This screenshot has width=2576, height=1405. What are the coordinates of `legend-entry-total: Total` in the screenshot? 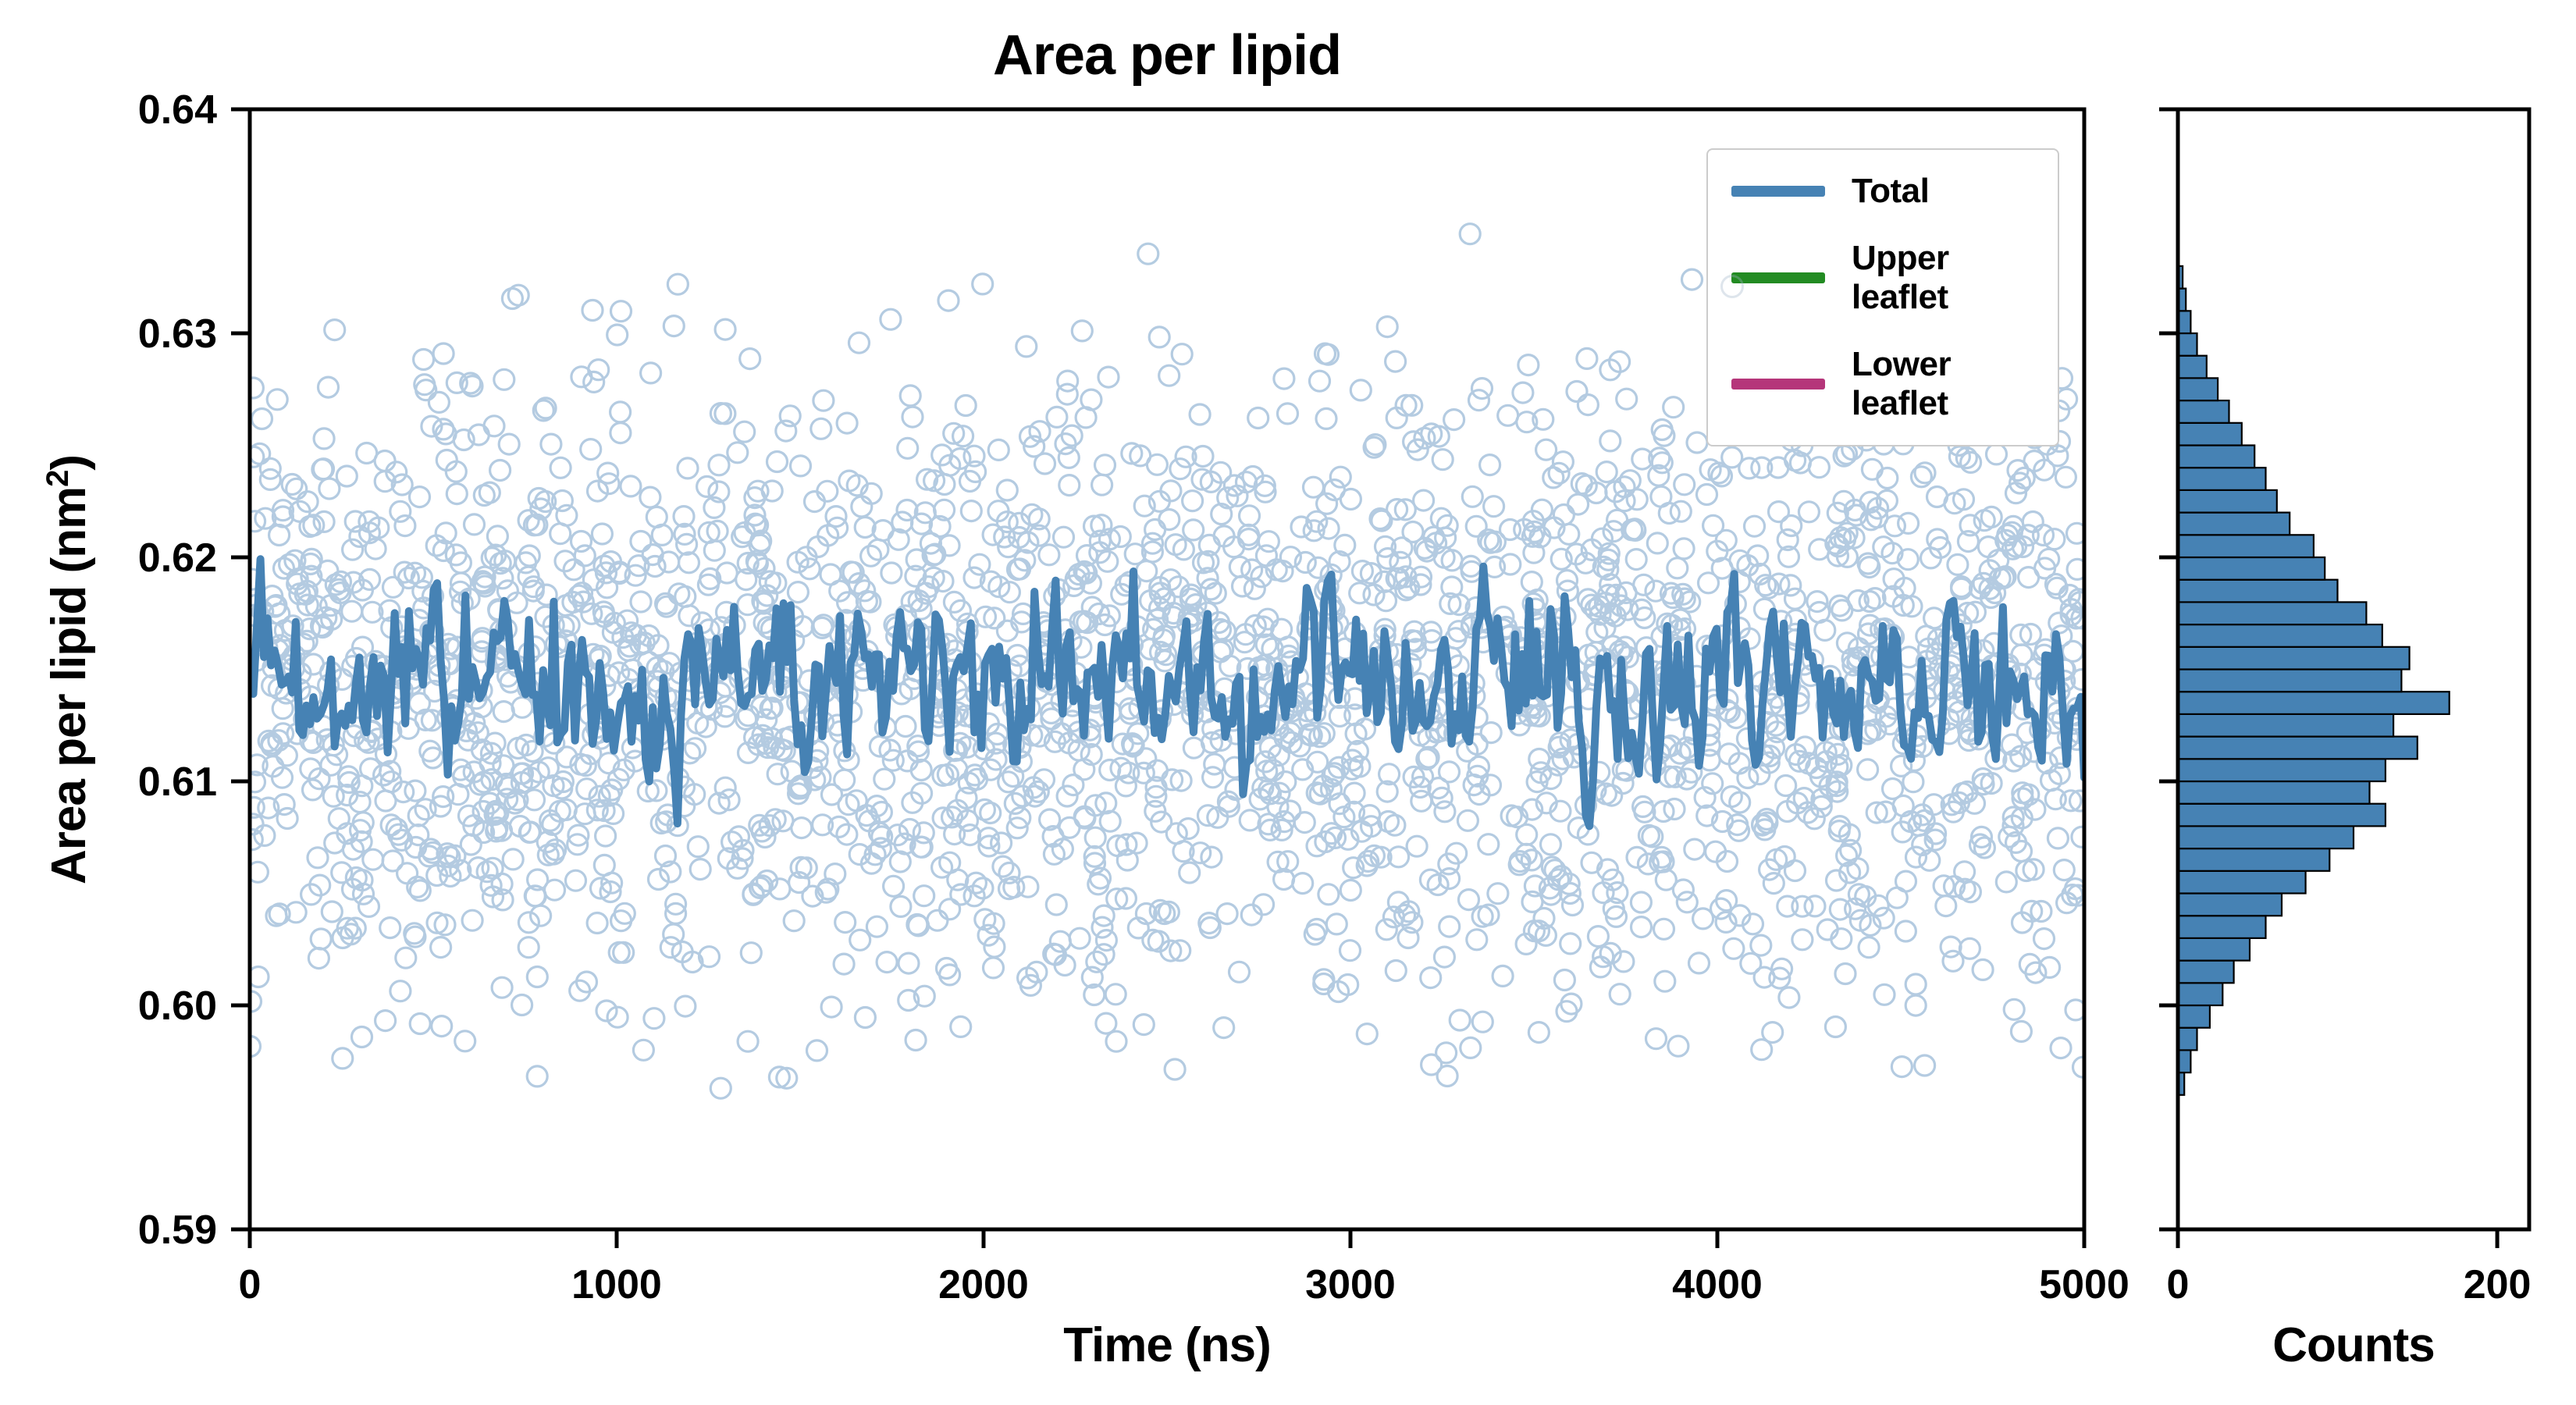 It's located at (1882, 191).